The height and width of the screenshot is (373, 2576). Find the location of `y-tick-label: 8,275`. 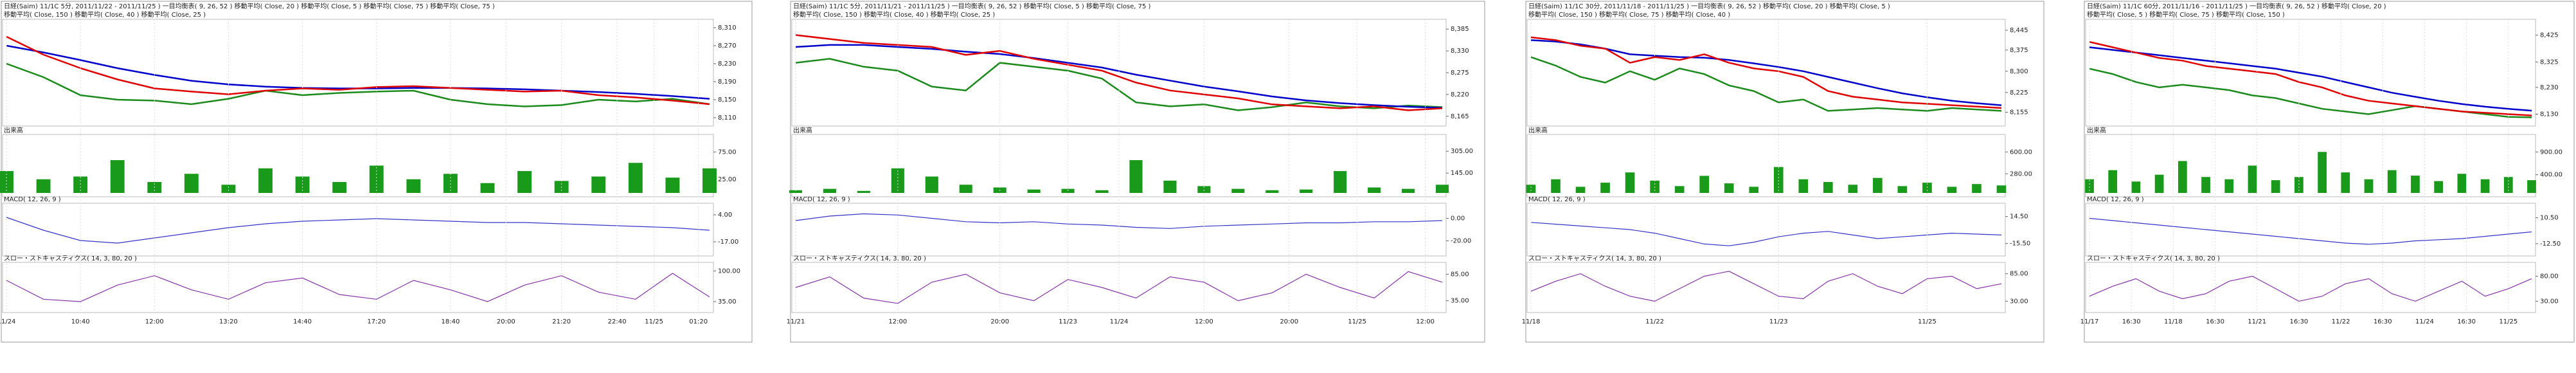

y-tick-label: 8,275 is located at coordinates (1460, 73).